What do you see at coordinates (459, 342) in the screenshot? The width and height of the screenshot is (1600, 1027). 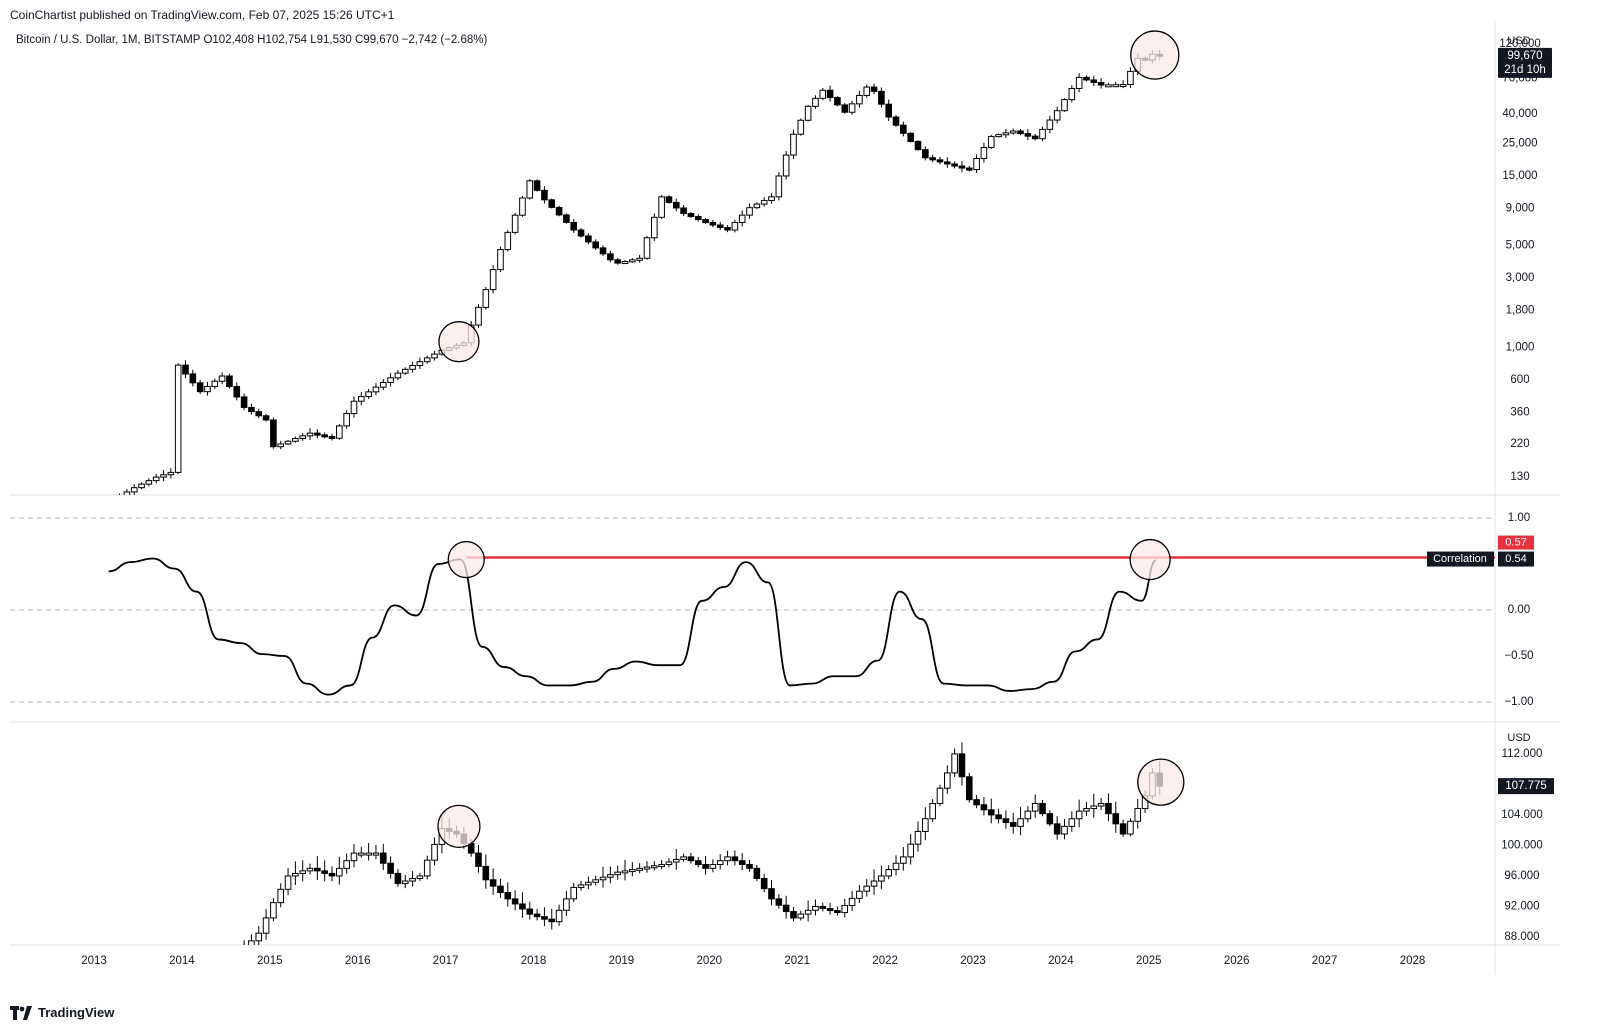 I see `price-highlight-circle` at bounding box center [459, 342].